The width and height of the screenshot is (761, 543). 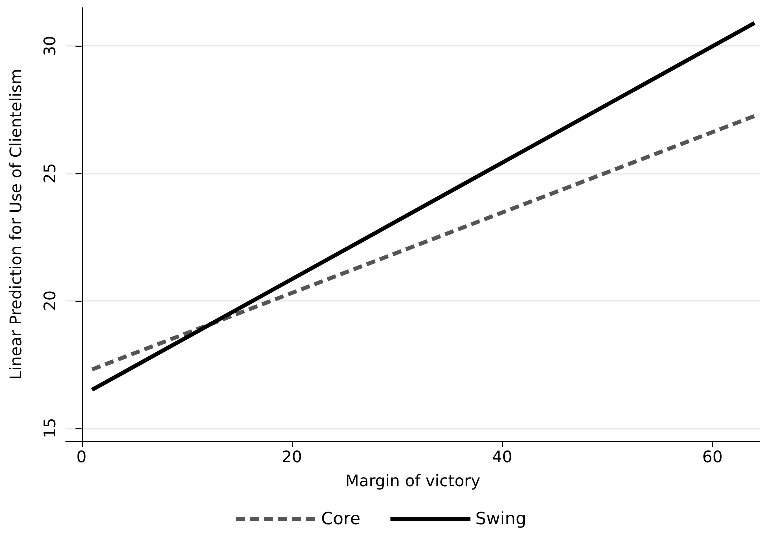 What do you see at coordinates (50, 301) in the screenshot?
I see `y-tick-label: 20` at bounding box center [50, 301].